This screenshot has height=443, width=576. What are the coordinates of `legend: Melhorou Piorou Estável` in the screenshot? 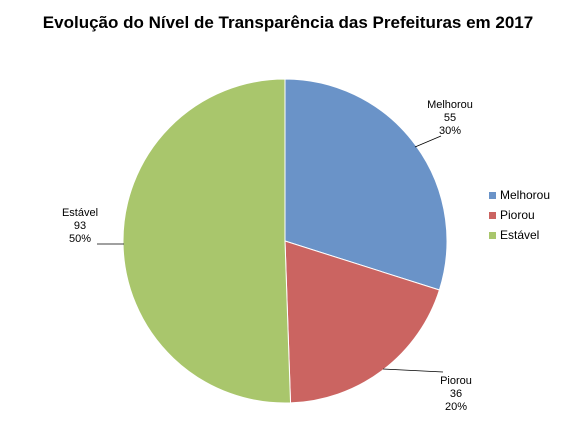 It's located at (519, 215).